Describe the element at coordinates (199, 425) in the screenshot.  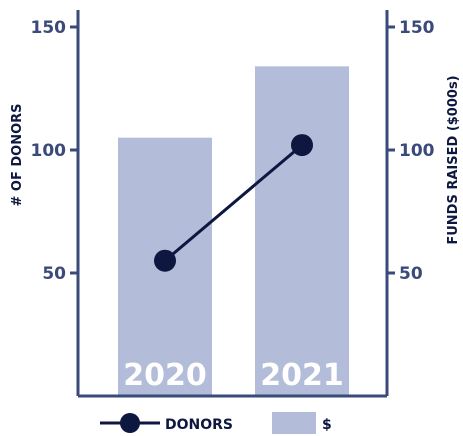
I see `legend-donors-label: DONORS` at that location.